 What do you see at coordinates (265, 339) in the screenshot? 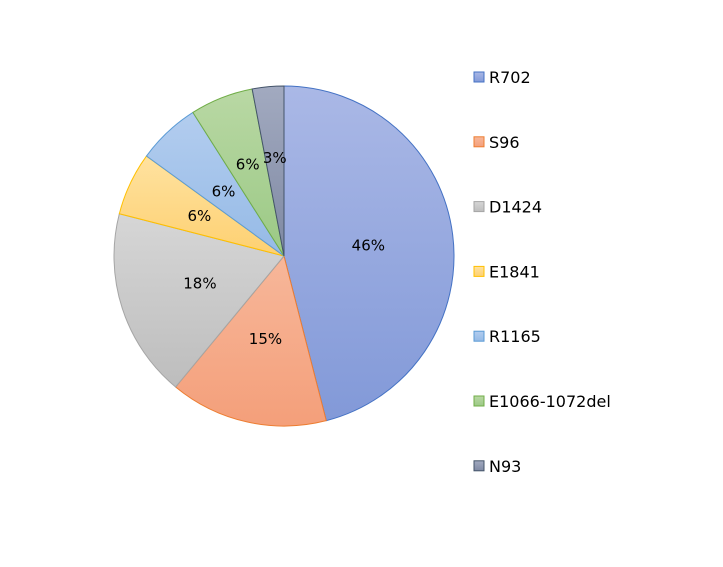
I see `data-label-s96: 15%` at bounding box center [265, 339].